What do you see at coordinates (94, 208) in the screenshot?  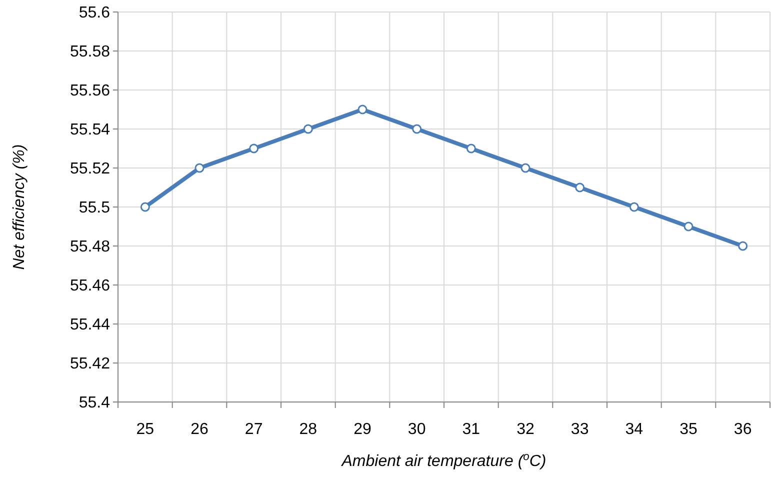 I see `y-tick-label: 55.5` at bounding box center [94, 208].